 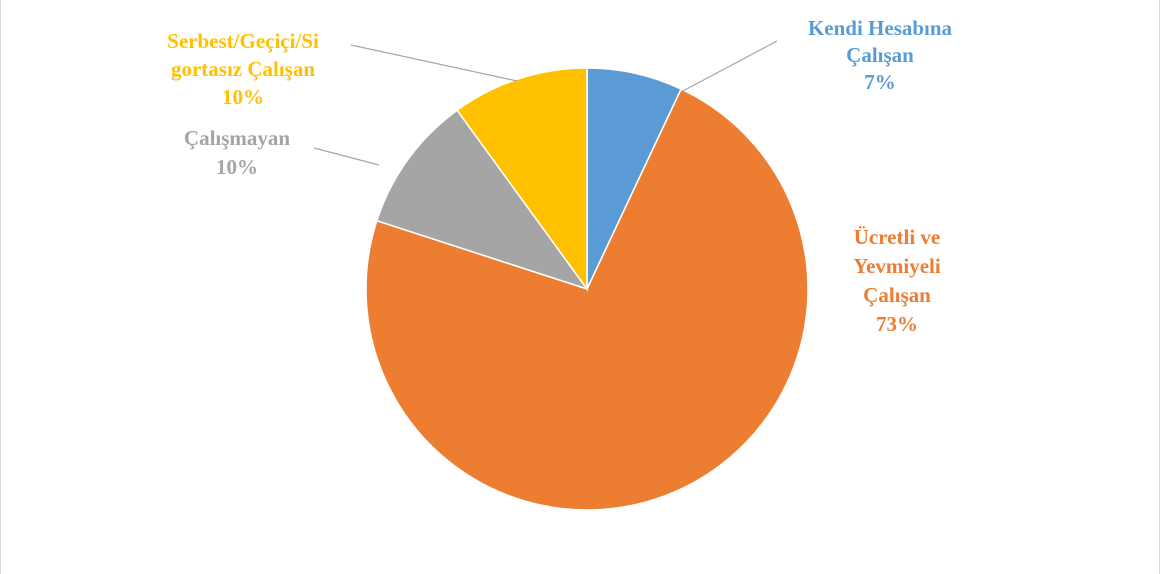 I want to click on data-label-text: Kendi Hesabına, so click(x=880, y=28).